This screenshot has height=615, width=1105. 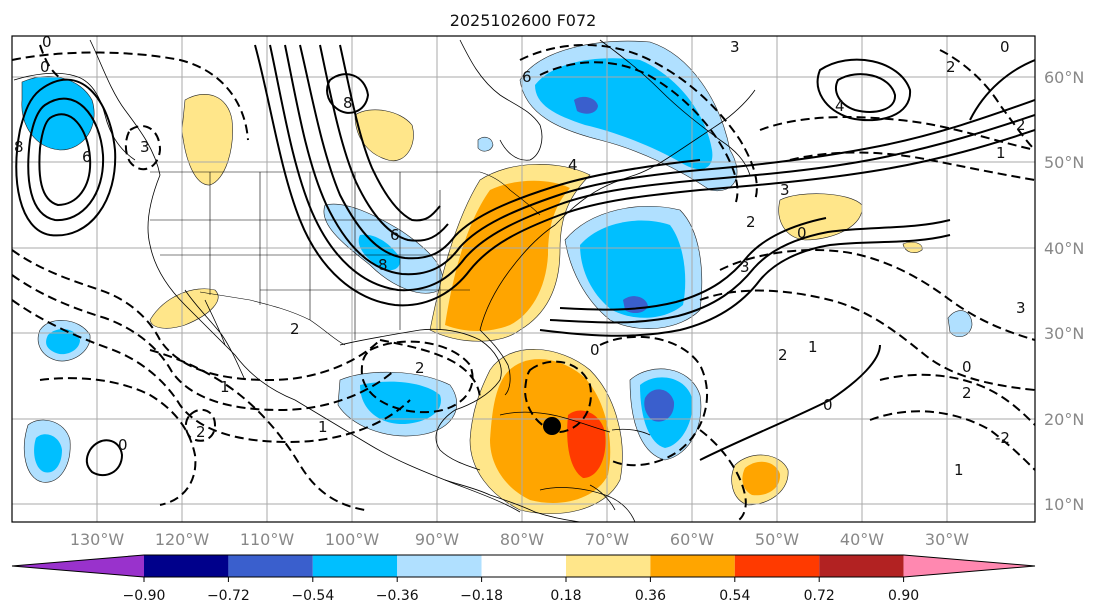 What do you see at coordinates (228, 596) in the screenshot?
I see `colorbar-tick-label: −0.72` at bounding box center [228, 596].